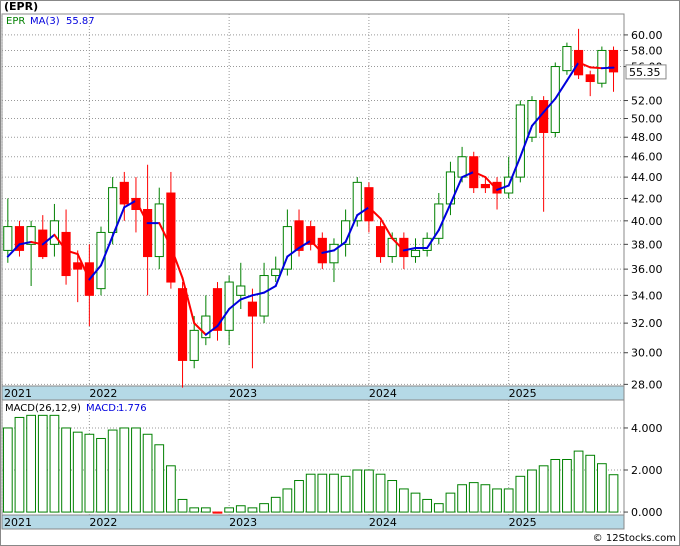 This screenshot has width=680, height=546. I want to click on x-tick-label: 2024, so click(383, 522).